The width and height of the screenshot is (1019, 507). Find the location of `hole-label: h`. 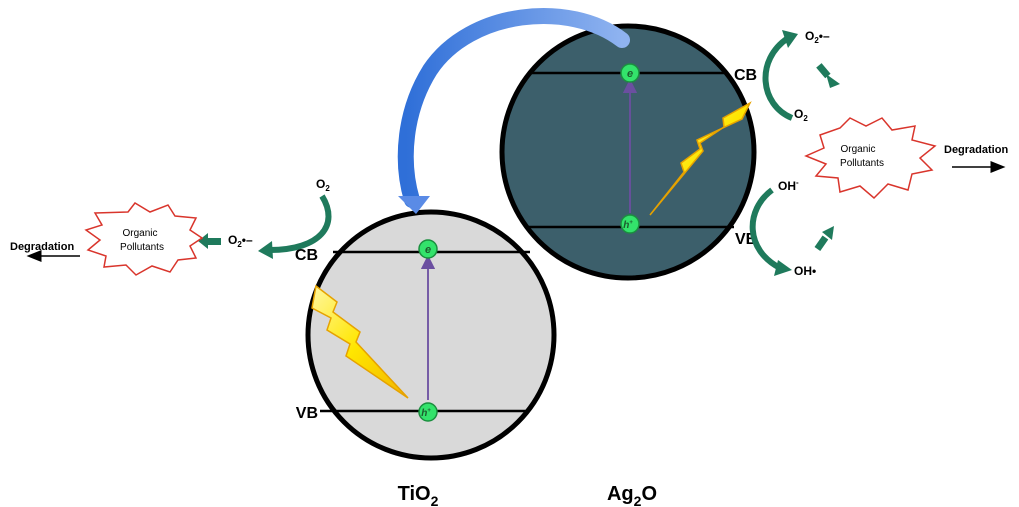

hole-label: h is located at coordinates (424, 413).